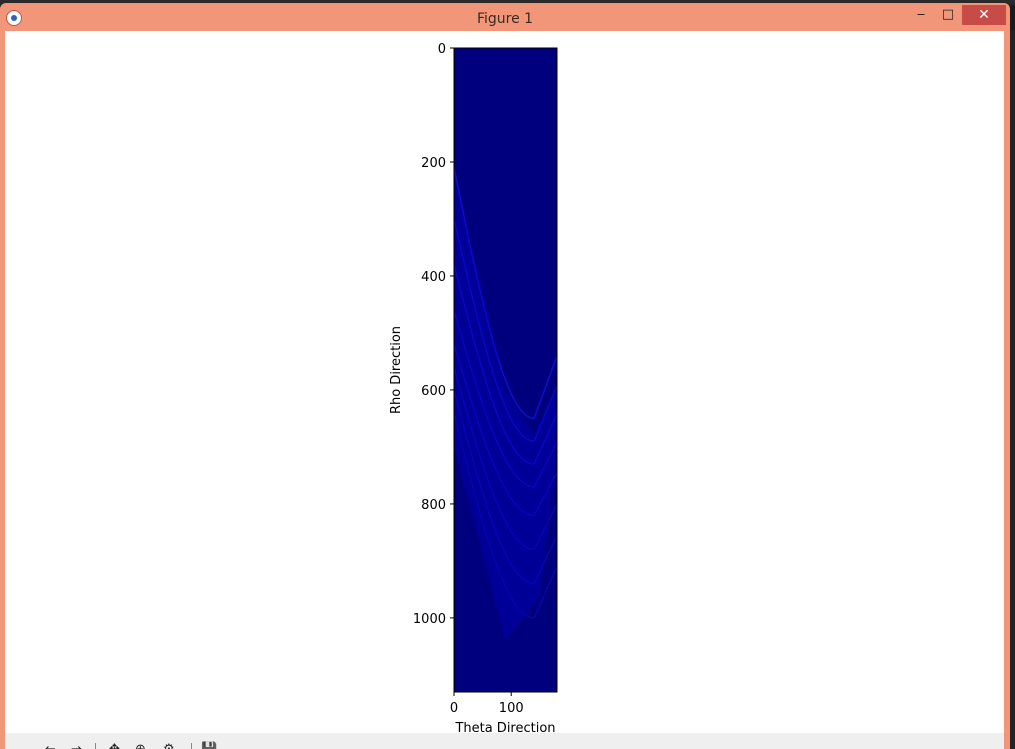 This screenshot has width=1015, height=749. I want to click on y-tick-label-400: 400, so click(433, 277).